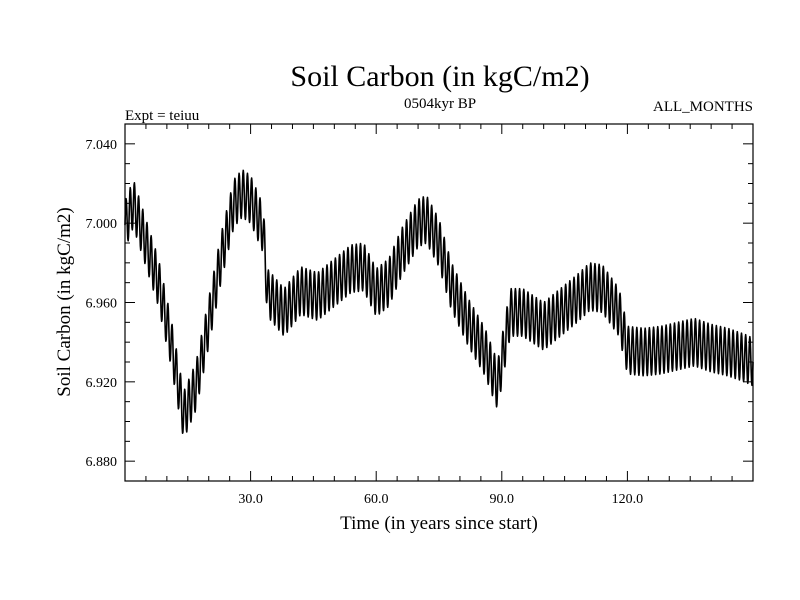 This screenshot has height=600, width=800. What do you see at coordinates (162, 116) in the screenshot?
I see `experiment-label: Expt = teiuu` at bounding box center [162, 116].